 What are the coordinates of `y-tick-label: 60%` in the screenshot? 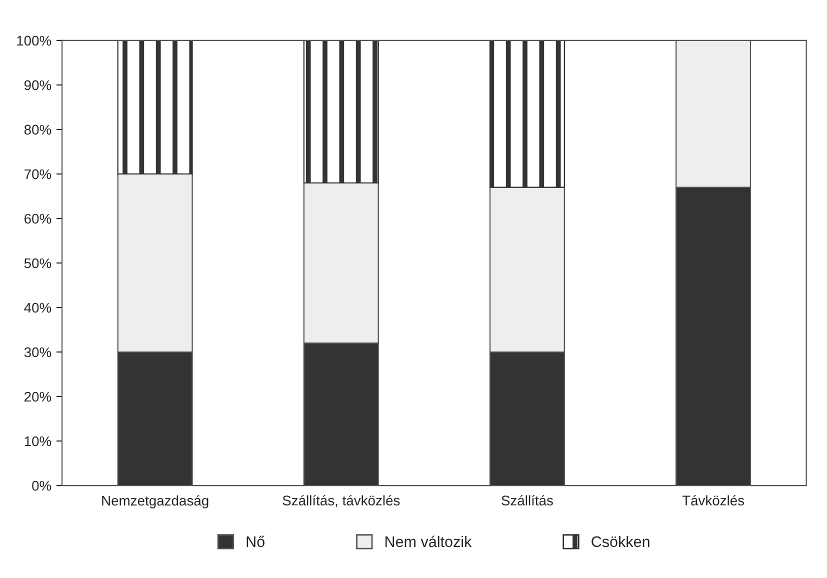 It's located at (38, 219).